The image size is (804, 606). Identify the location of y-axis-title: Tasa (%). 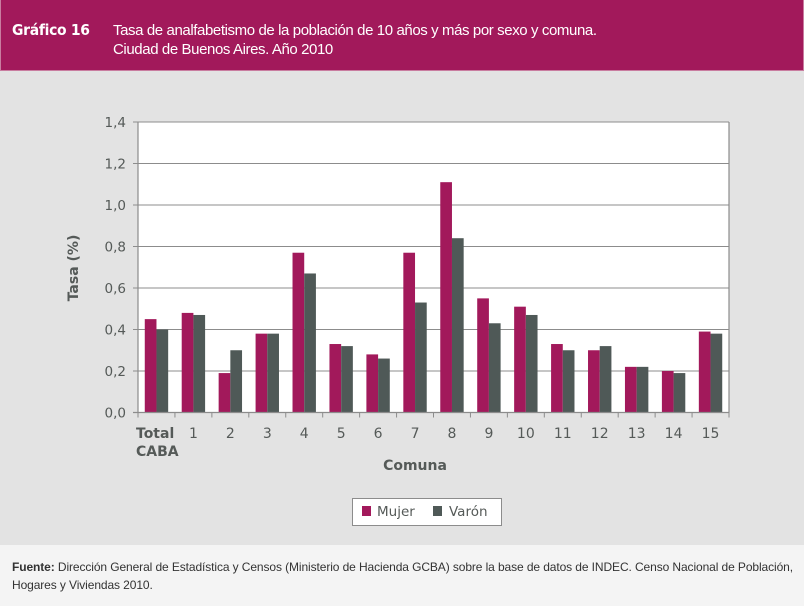
(74, 268).